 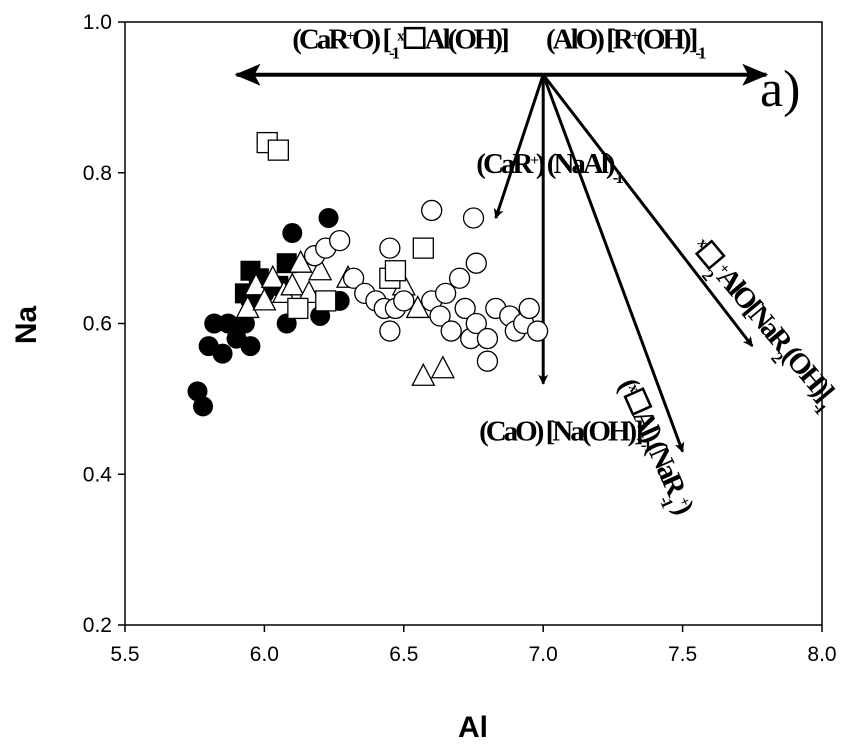 What do you see at coordinates (264, 654) in the screenshot?
I see `x-tick-label: 6.0` at bounding box center [264, 654].